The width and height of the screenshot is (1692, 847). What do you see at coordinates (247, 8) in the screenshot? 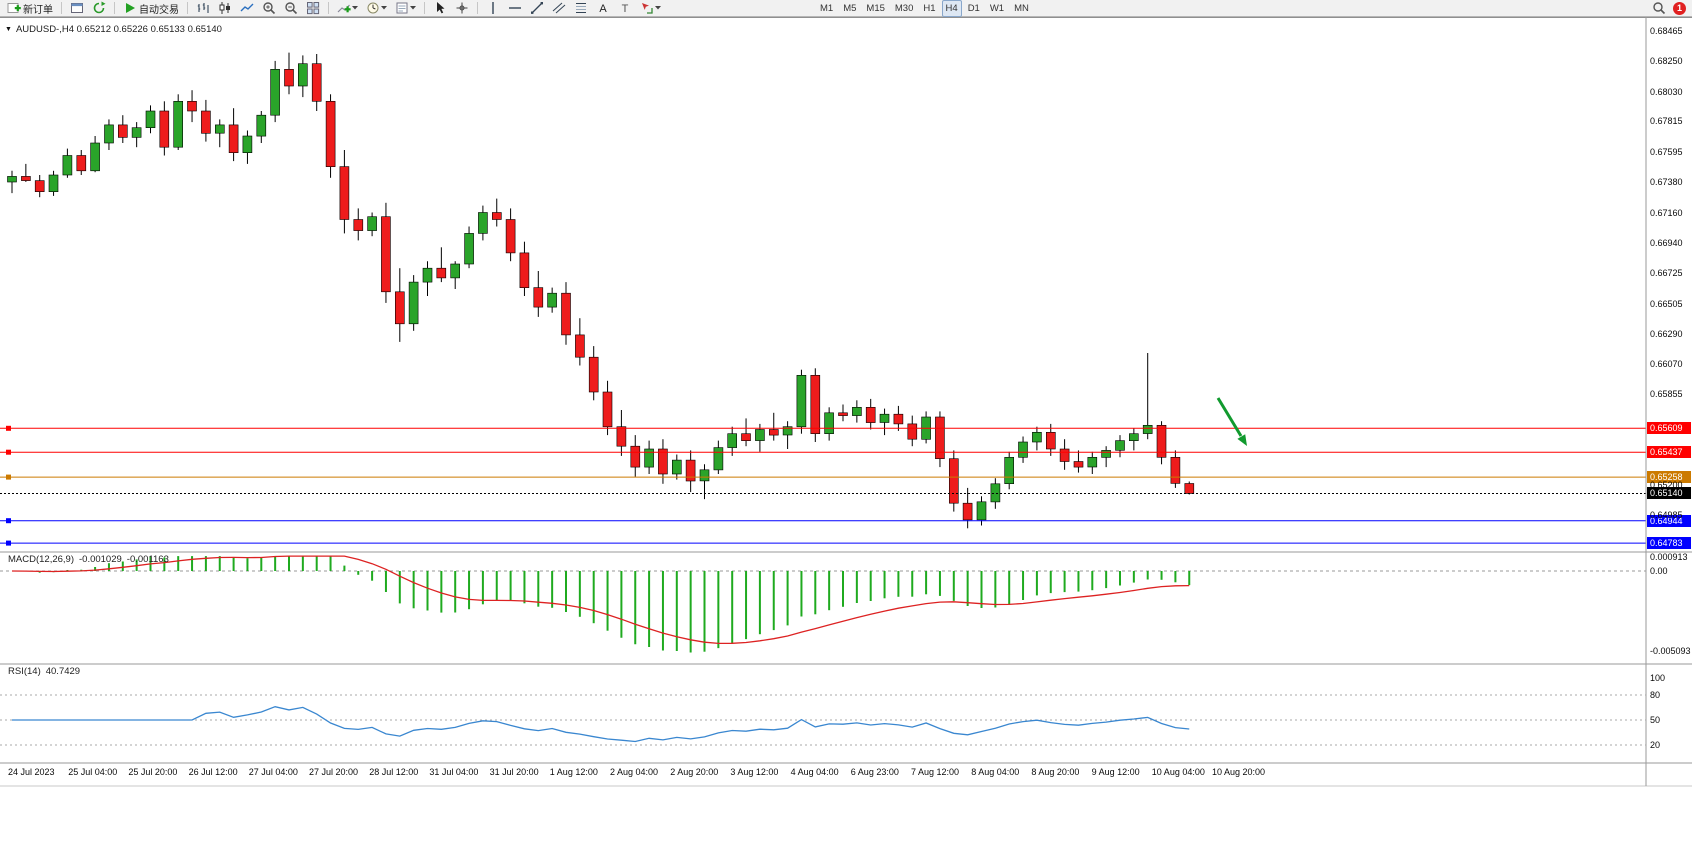
I see `line-chart-button` at bounding box center [247, 8].